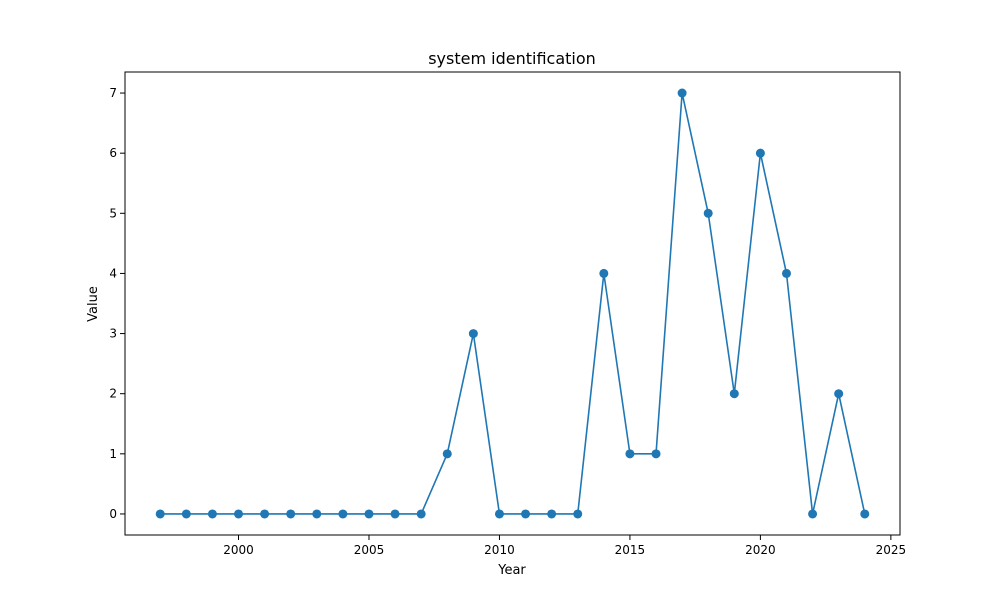 The height and width of the screenshot is (600, 1000). I want to click on x-axis: 2000 2005 2010 2015 2020 2025, so click(564, 546).